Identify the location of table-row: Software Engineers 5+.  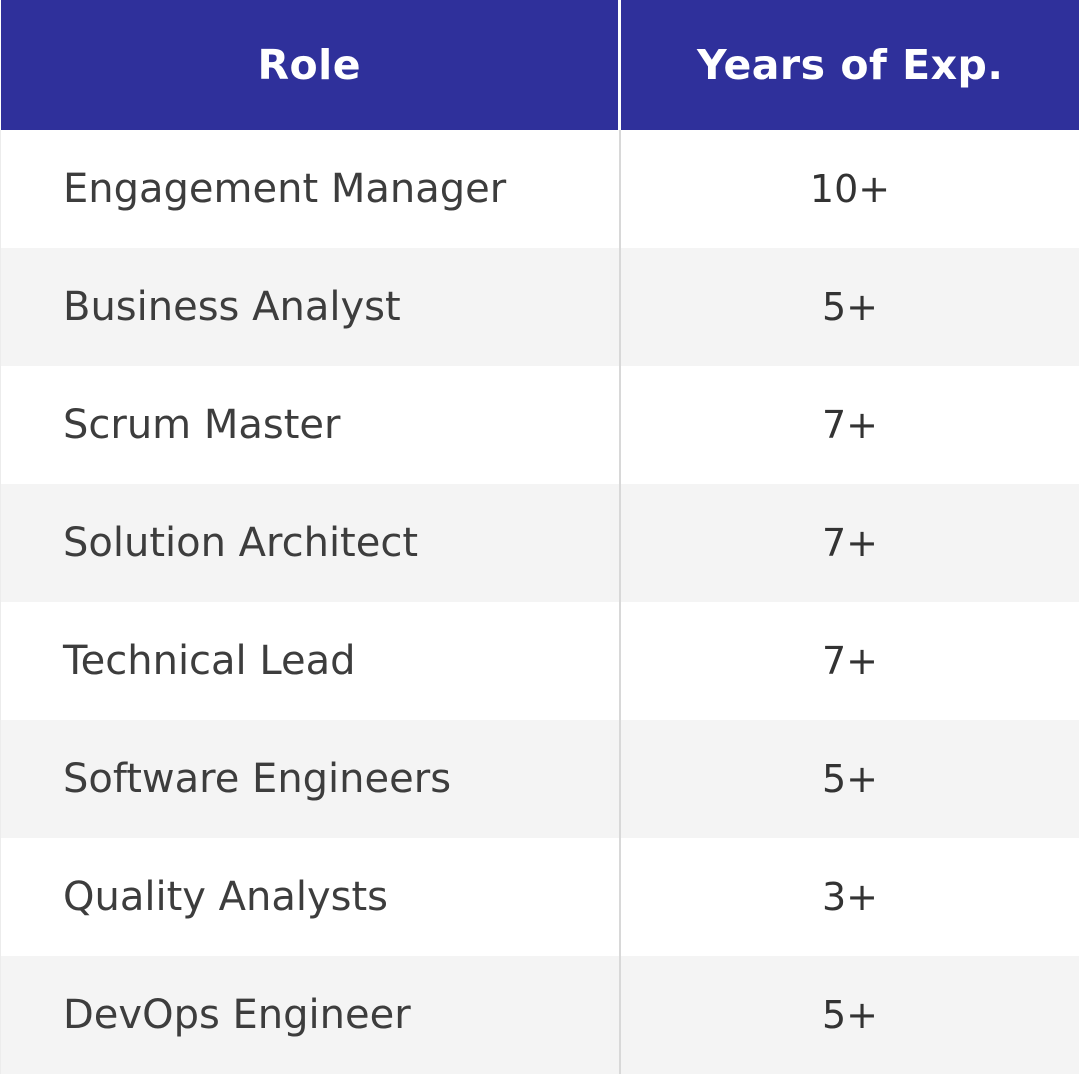
(539, 779).